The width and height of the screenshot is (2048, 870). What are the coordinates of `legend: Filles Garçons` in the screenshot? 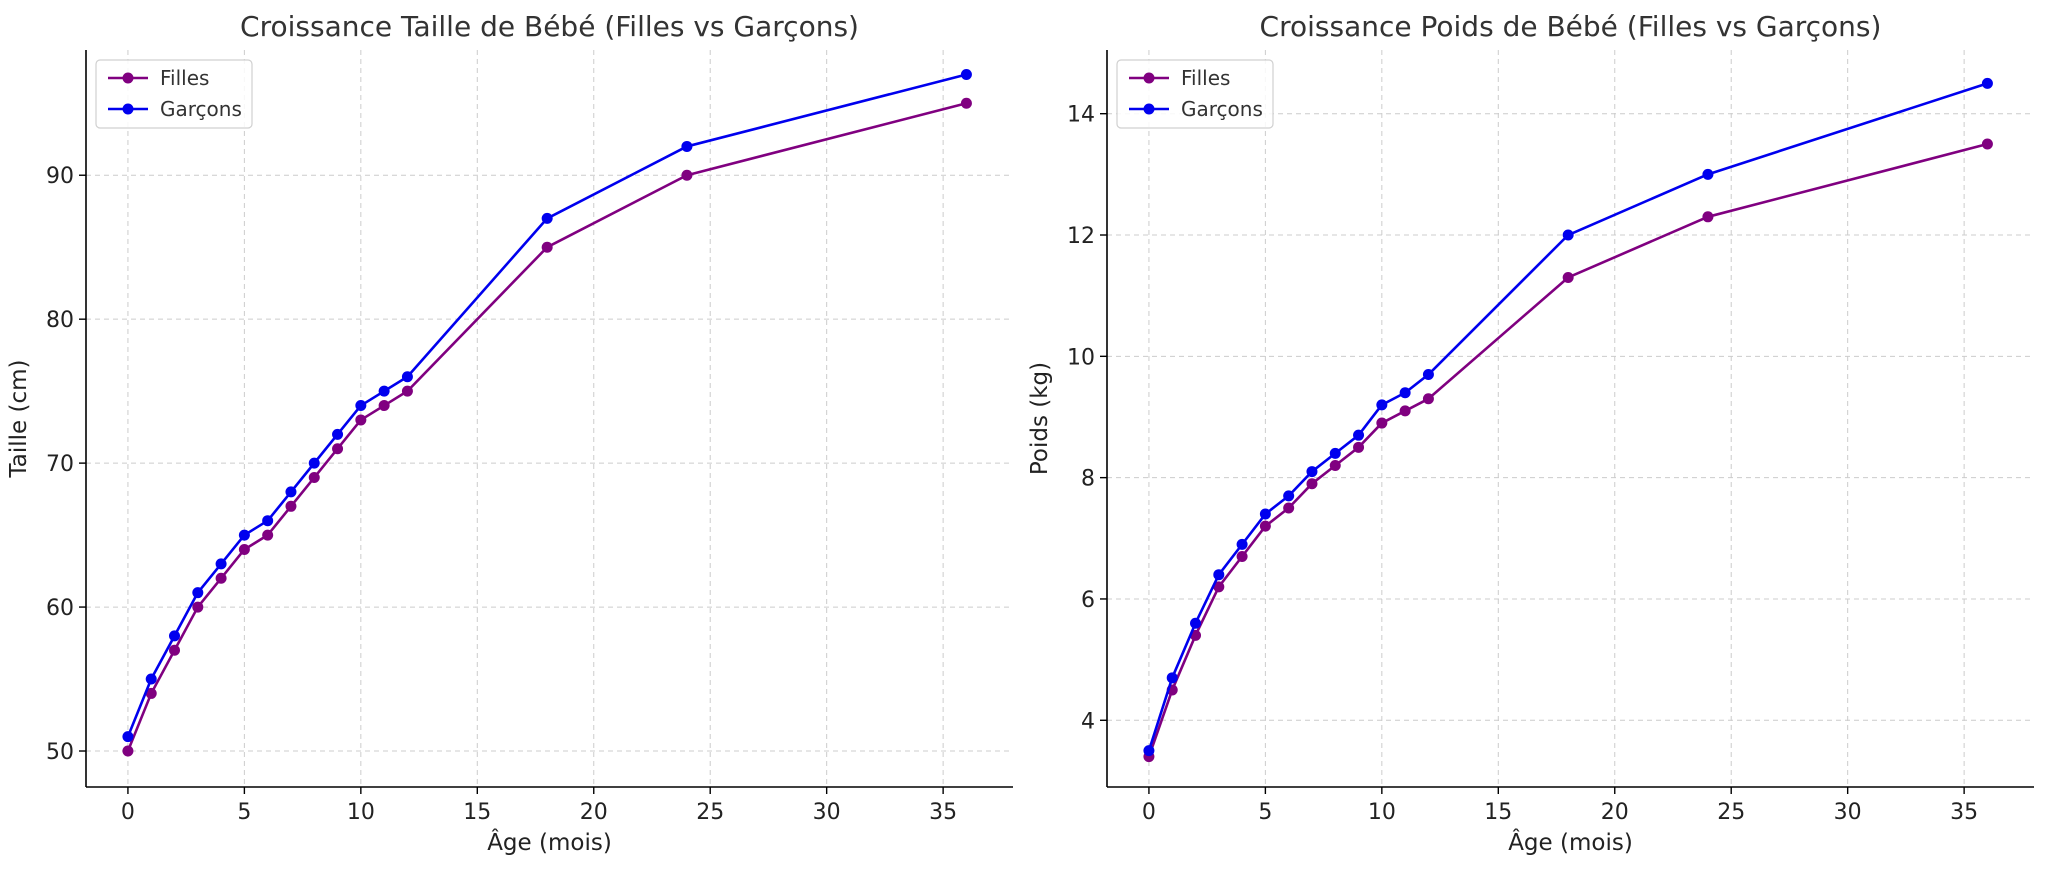 It's located at (174, 94).